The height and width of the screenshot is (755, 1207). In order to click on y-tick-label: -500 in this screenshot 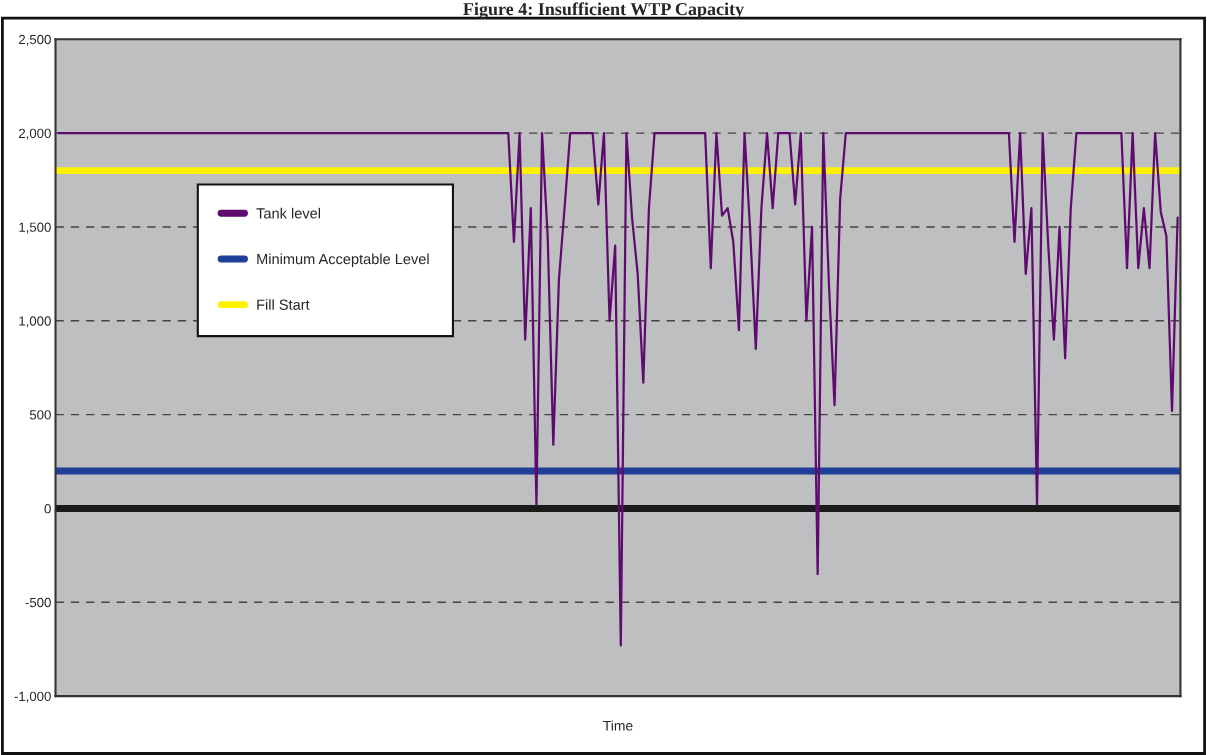, I will do `click(38, 602)`.